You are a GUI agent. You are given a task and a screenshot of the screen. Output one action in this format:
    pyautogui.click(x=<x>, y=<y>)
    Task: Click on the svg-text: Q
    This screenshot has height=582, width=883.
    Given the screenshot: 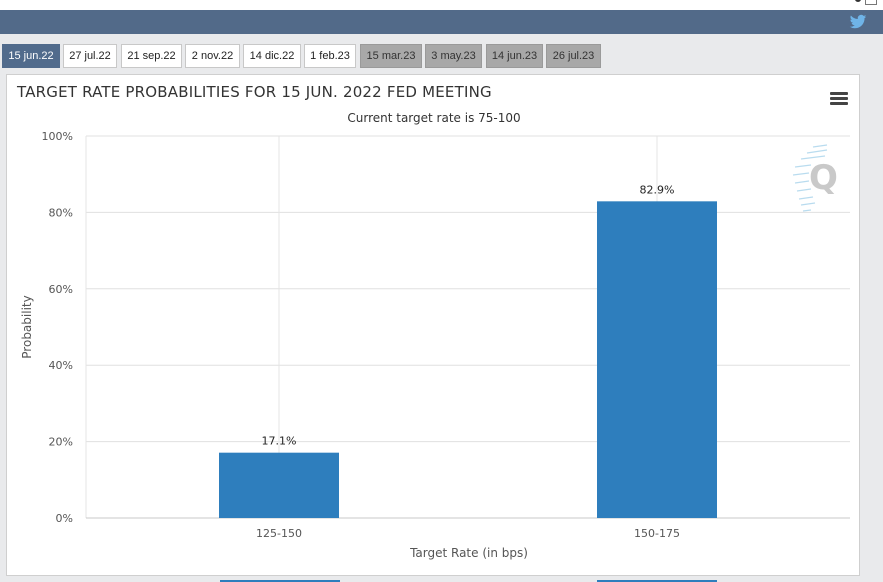 What is the action you would take?
    pyautogui.click(x=823, y=178)
    